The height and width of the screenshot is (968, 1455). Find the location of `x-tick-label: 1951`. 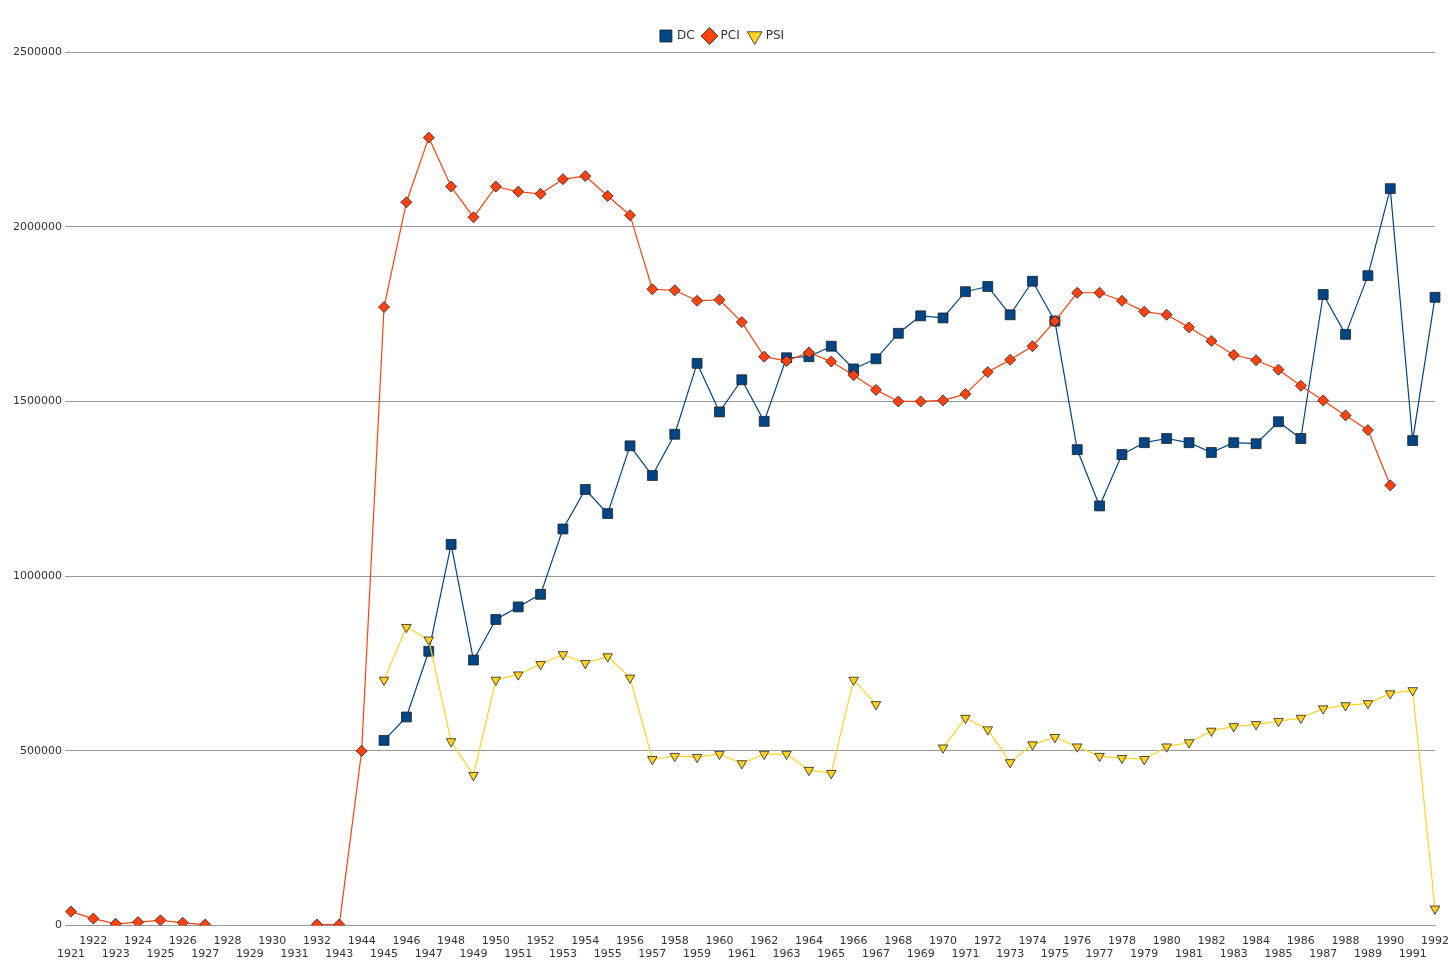

x-tick-label: 1951 is located at coordinates (518, 954).